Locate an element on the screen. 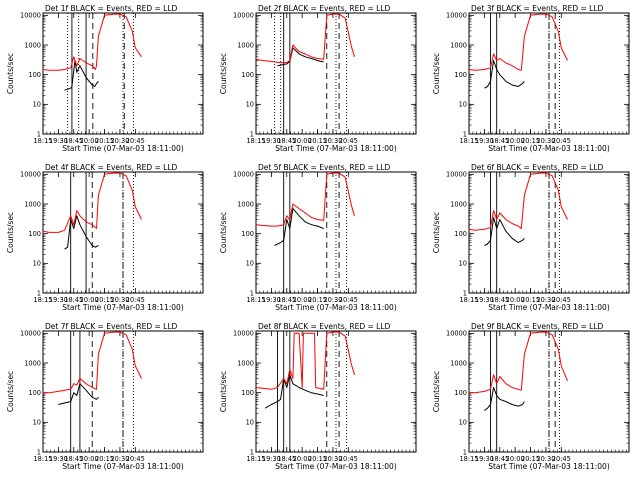 The height and width of the screenshot is (480, 640). panel-title: Det 5f BLACK = Events, RED = LLD is located at coordinates (324, 167).